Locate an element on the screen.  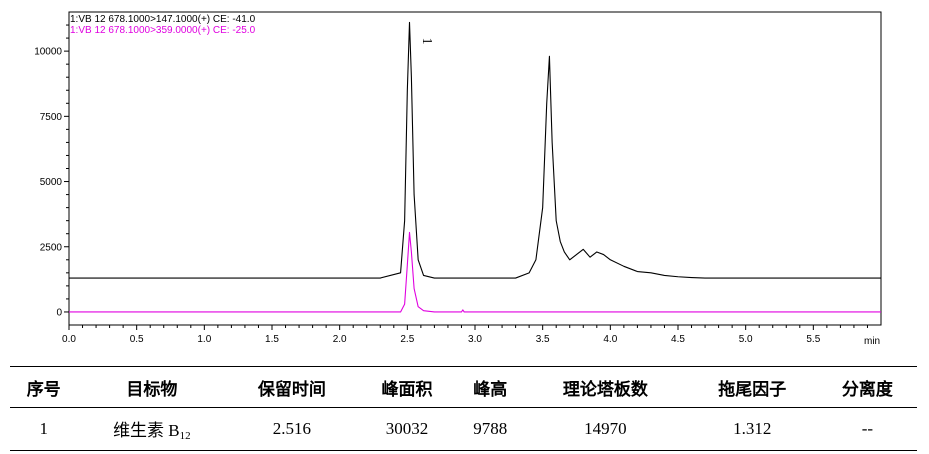
header-peak-height: 峰高 is located at coordinates (490, 389).